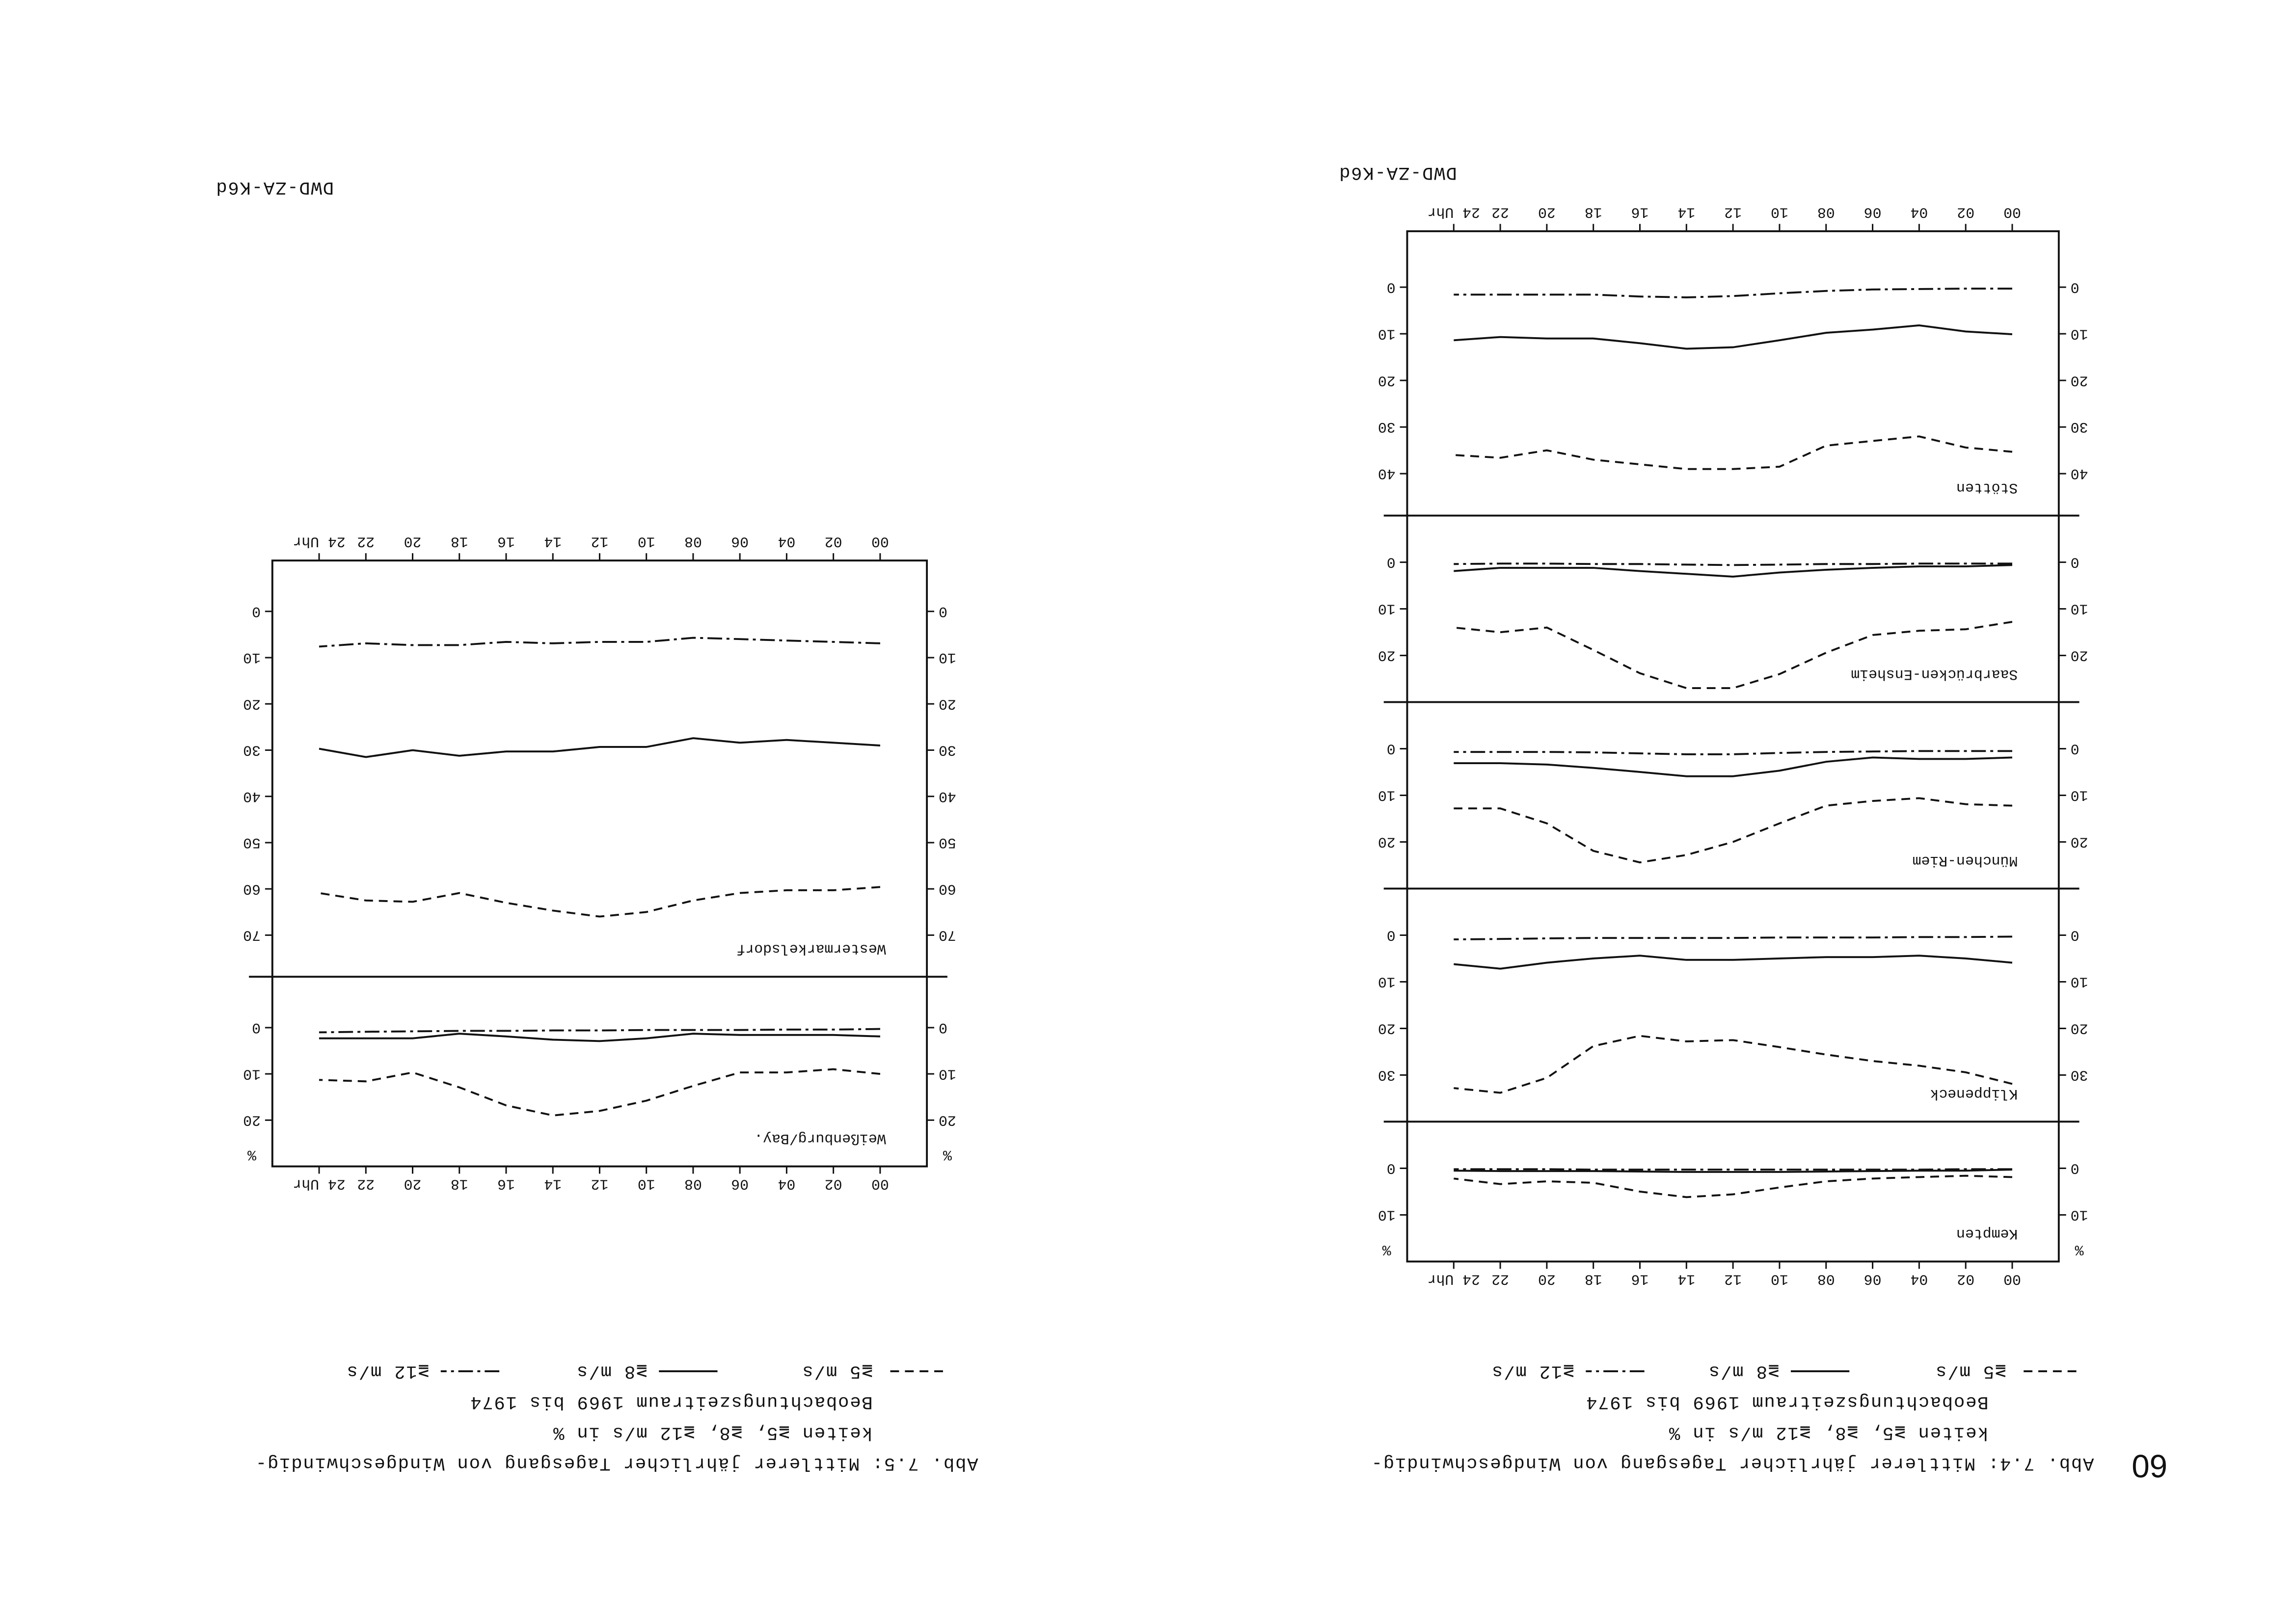  What do you see at coordinates (811, 949) in the screenshot?
I see `station-name: Westermarkelsdorf` at bounding box center [811, 949].